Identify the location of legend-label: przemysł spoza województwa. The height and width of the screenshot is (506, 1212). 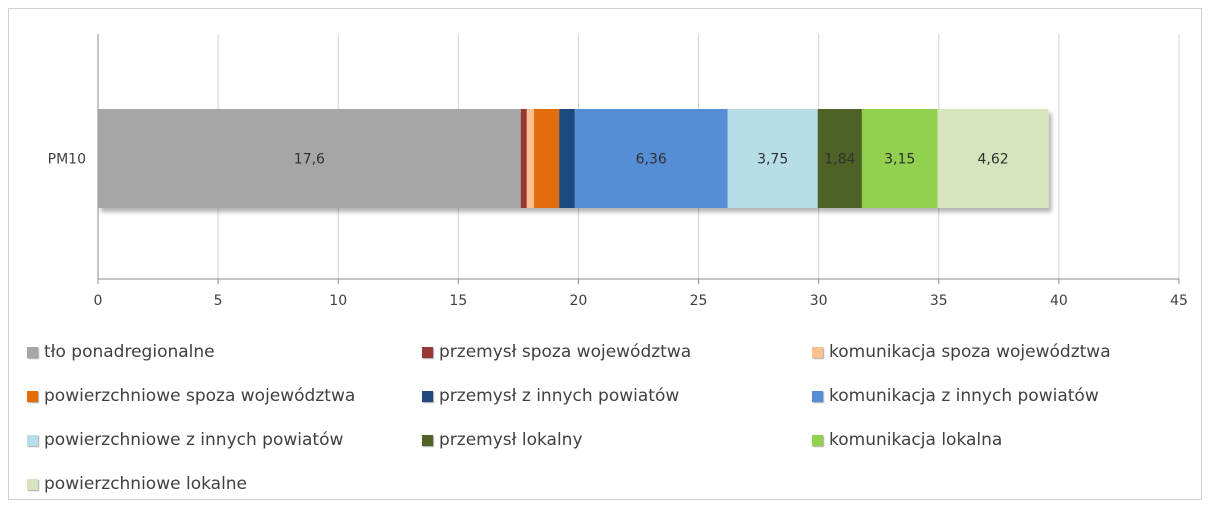
(565, 352).